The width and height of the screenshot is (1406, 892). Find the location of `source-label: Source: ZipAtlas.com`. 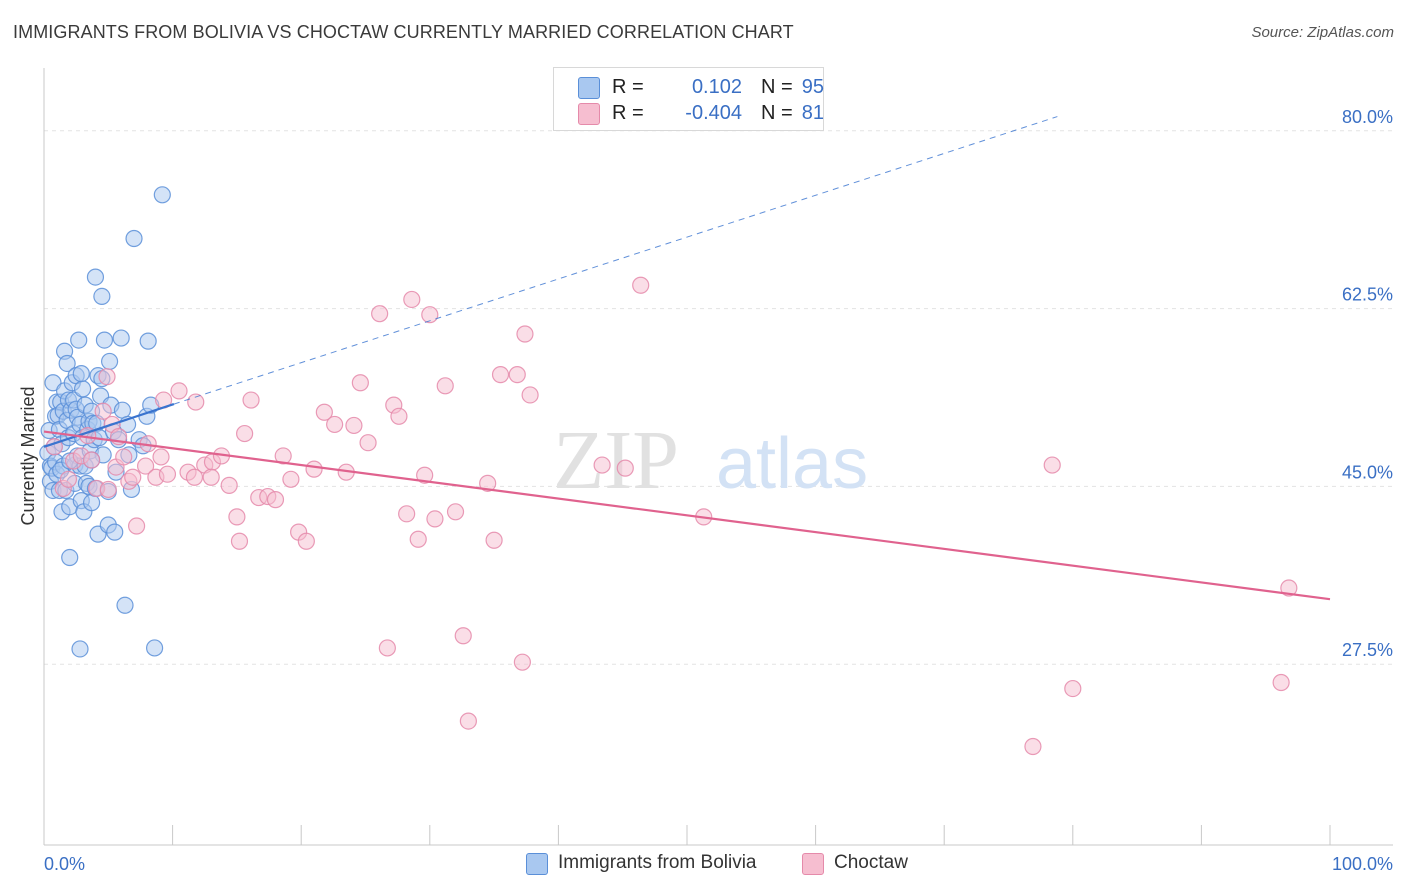

source-label: Source: ZipAtlas.com is located at coordinates (1322, 32).